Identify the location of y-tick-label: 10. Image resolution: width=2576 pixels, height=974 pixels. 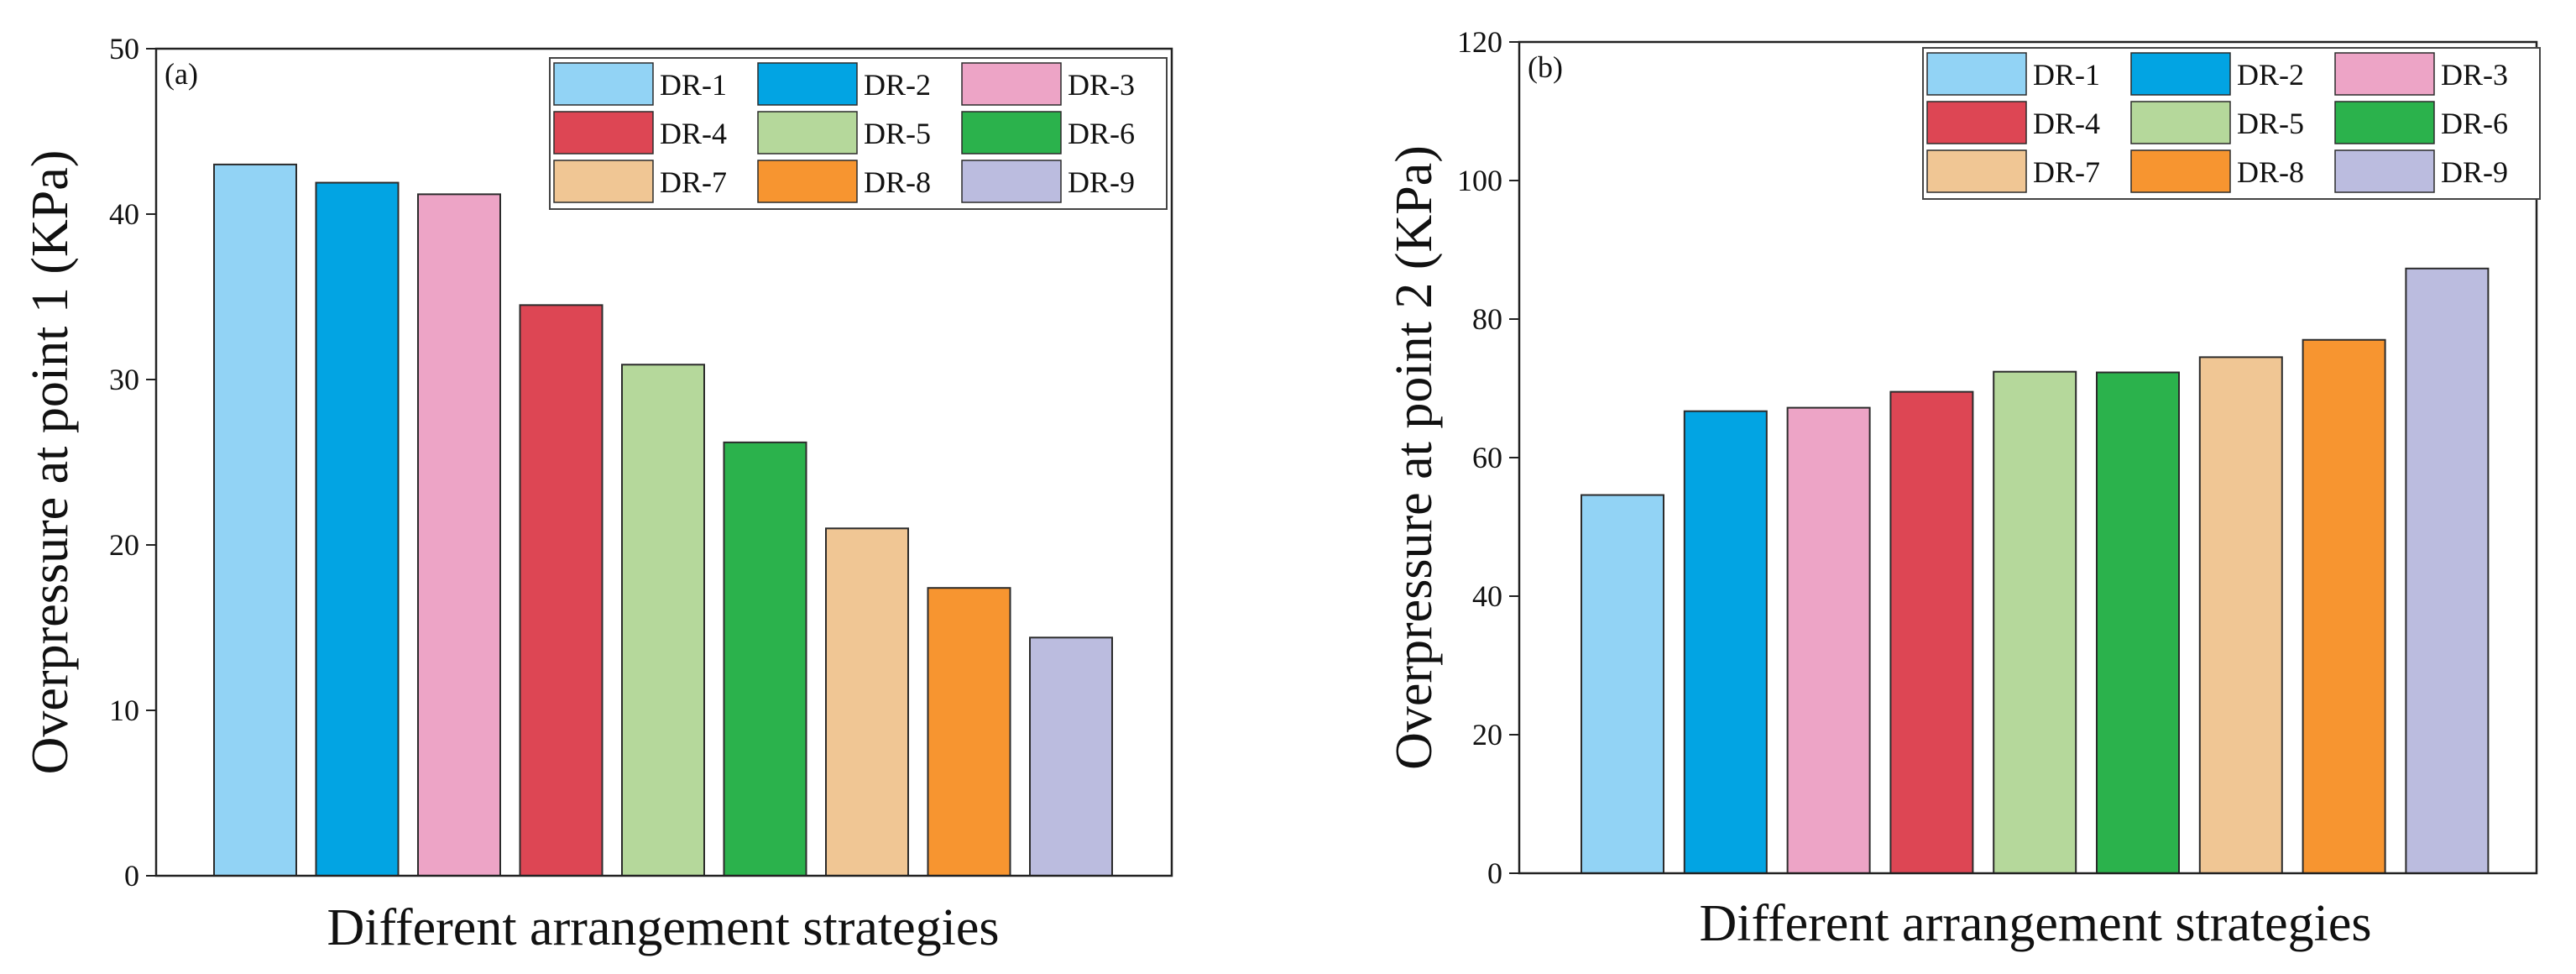
(124, 710).